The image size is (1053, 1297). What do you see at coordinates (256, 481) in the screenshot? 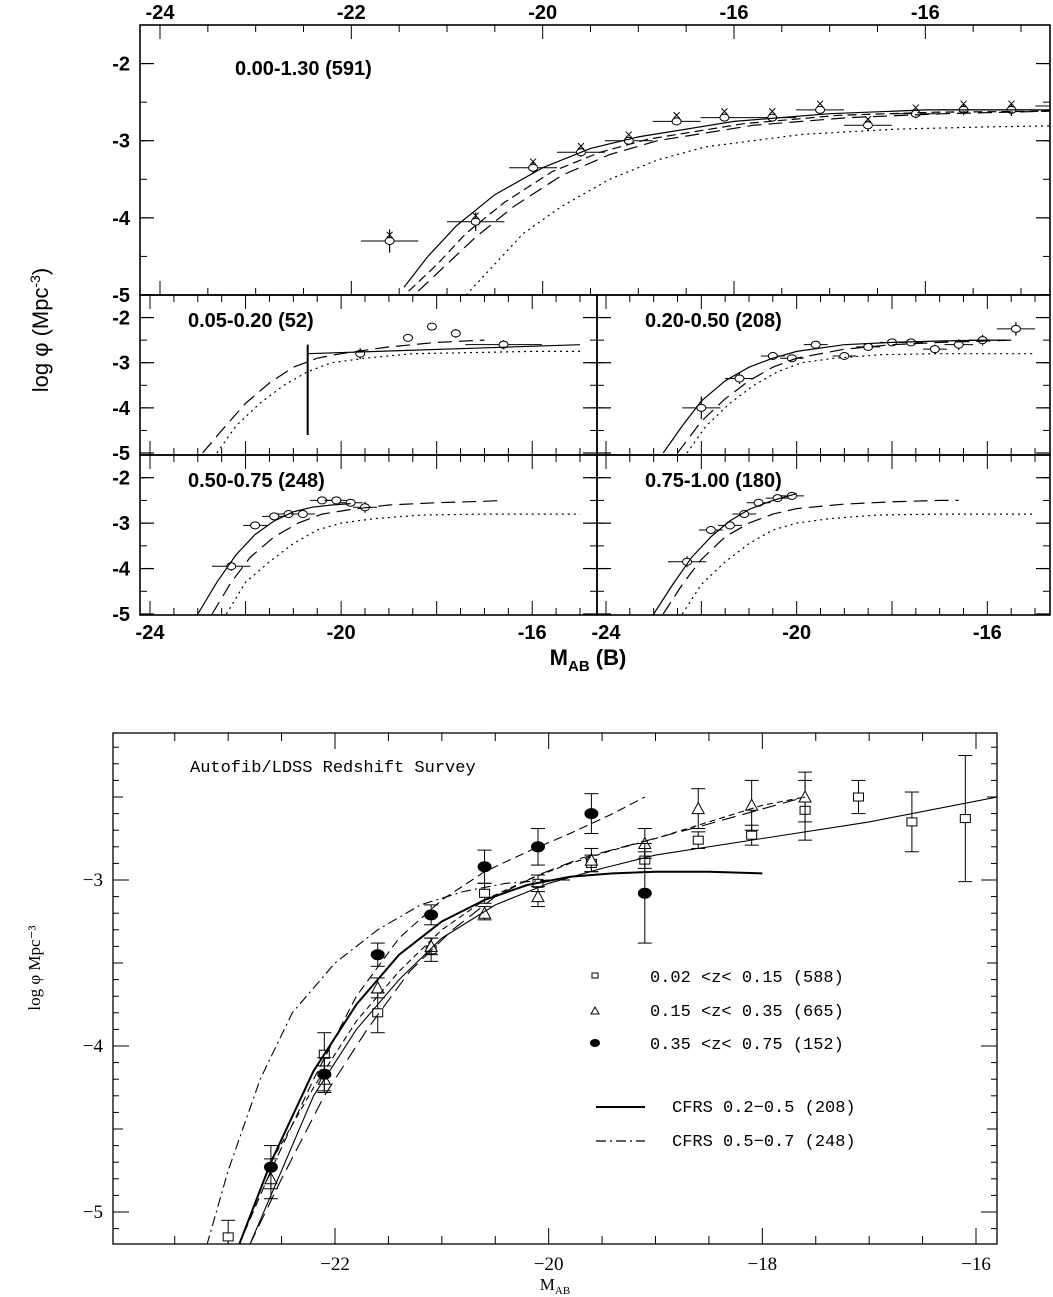
I see `panel-title: 0.50-0.75 (248)` at bounding box center [256, 481].